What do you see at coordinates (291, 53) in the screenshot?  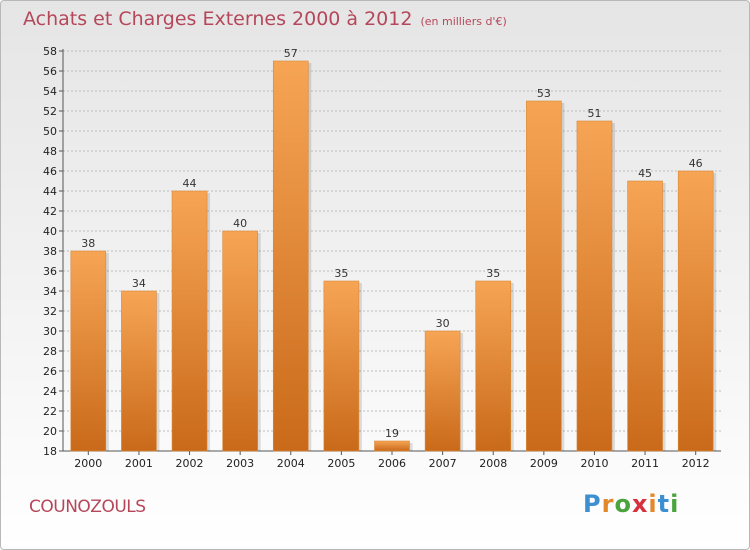 I see `data-label: 57` at bounding box center [291, 53].